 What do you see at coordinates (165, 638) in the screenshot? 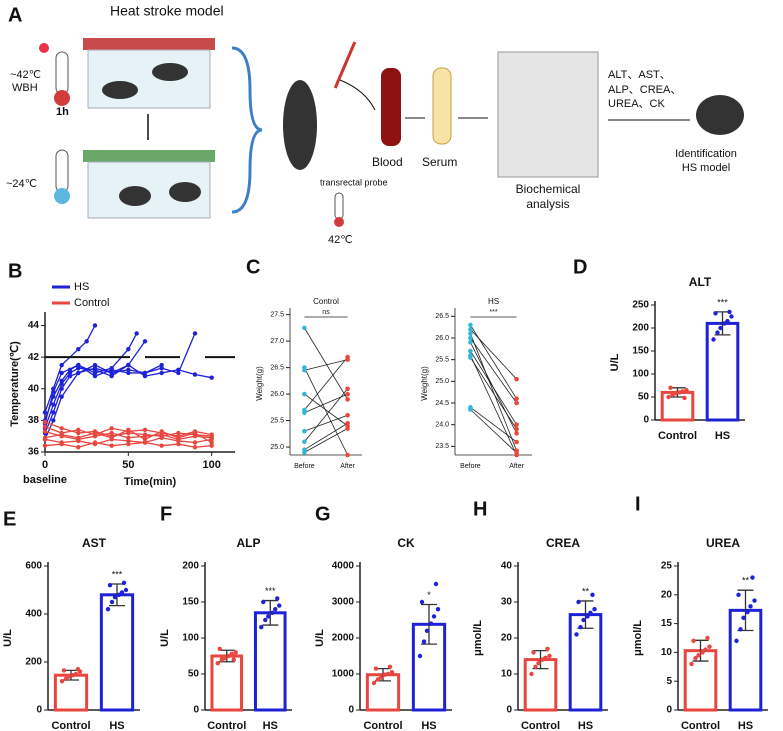
I see `y-axis-label: U/L` at bounding box center [165, 638].